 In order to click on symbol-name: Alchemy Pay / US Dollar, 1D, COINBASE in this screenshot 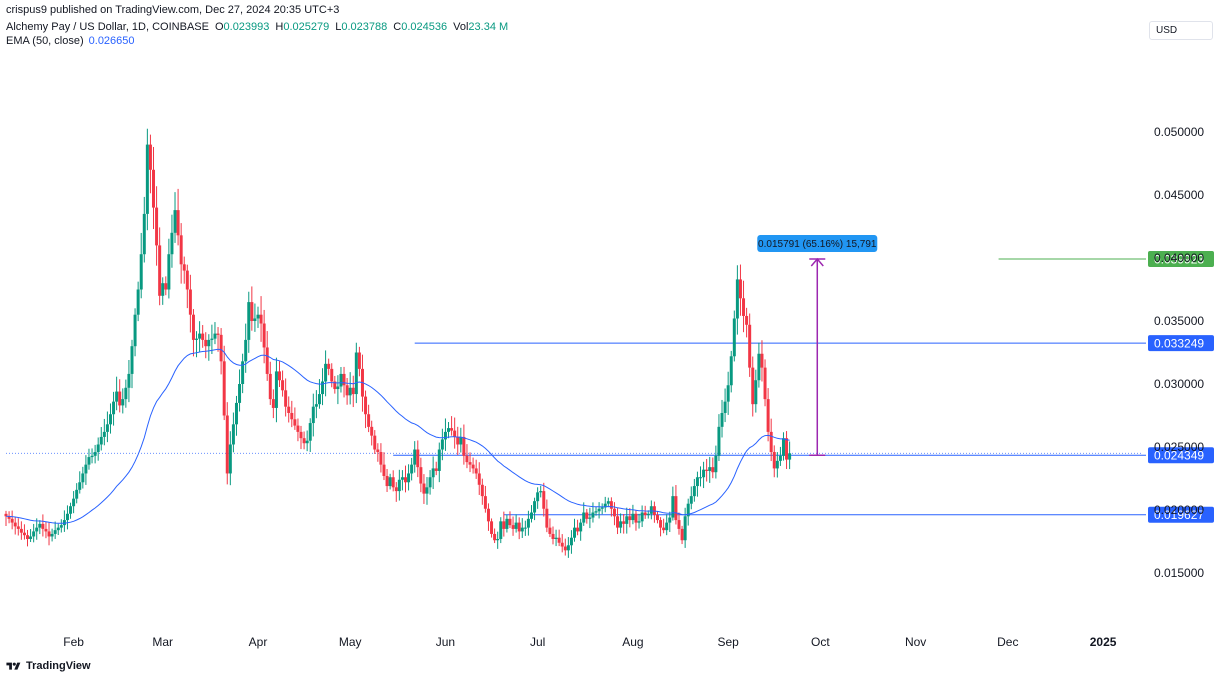, I will do `click(107, 27)`.